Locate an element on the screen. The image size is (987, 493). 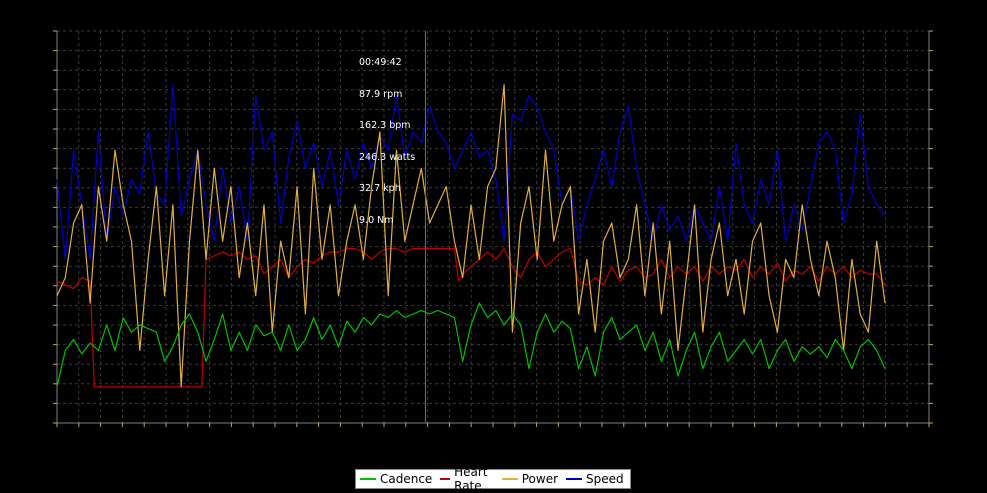
legend-item-cadence: Cadence is located at coordinates (396, 479).